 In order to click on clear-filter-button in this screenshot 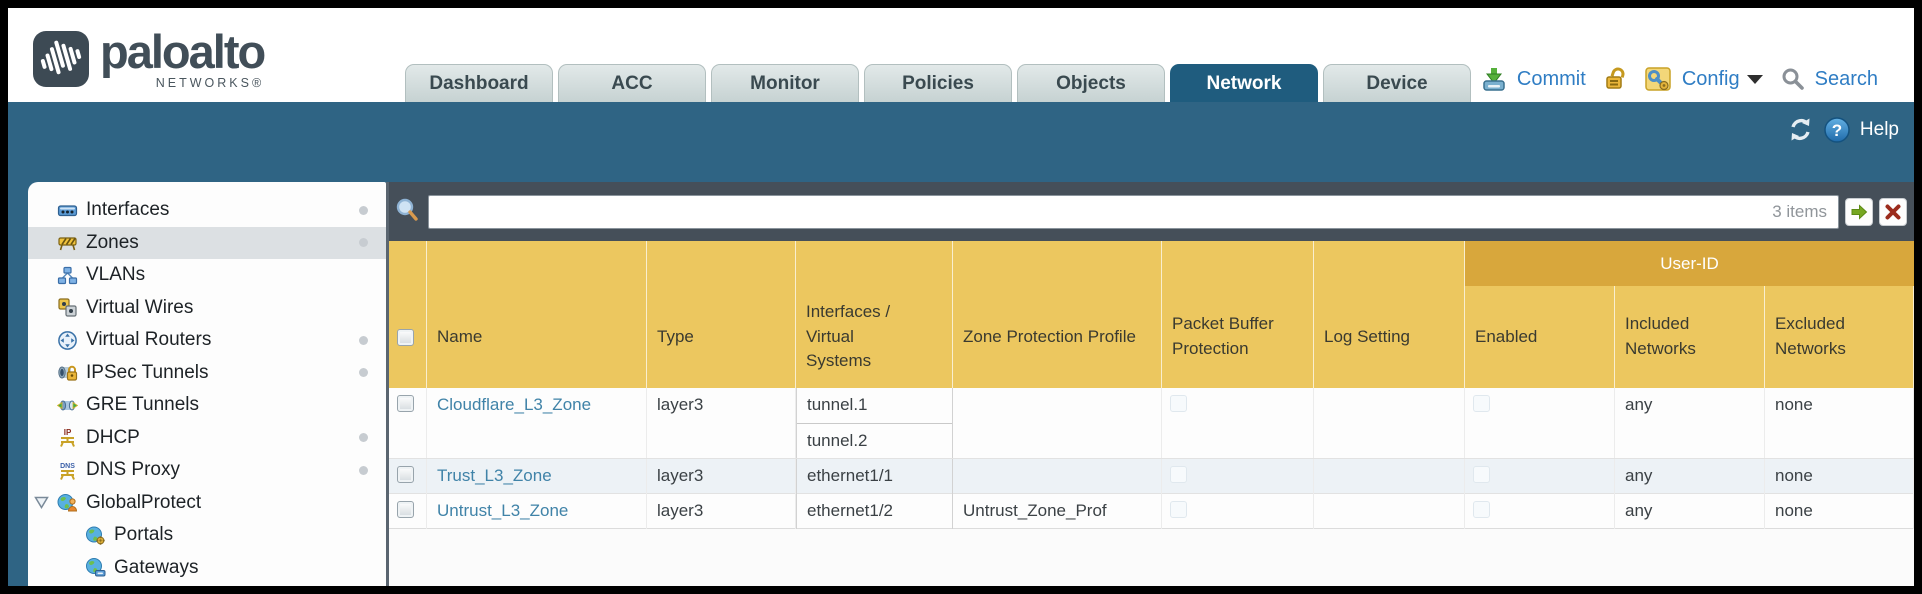, I will do `click(1893, 211)`.